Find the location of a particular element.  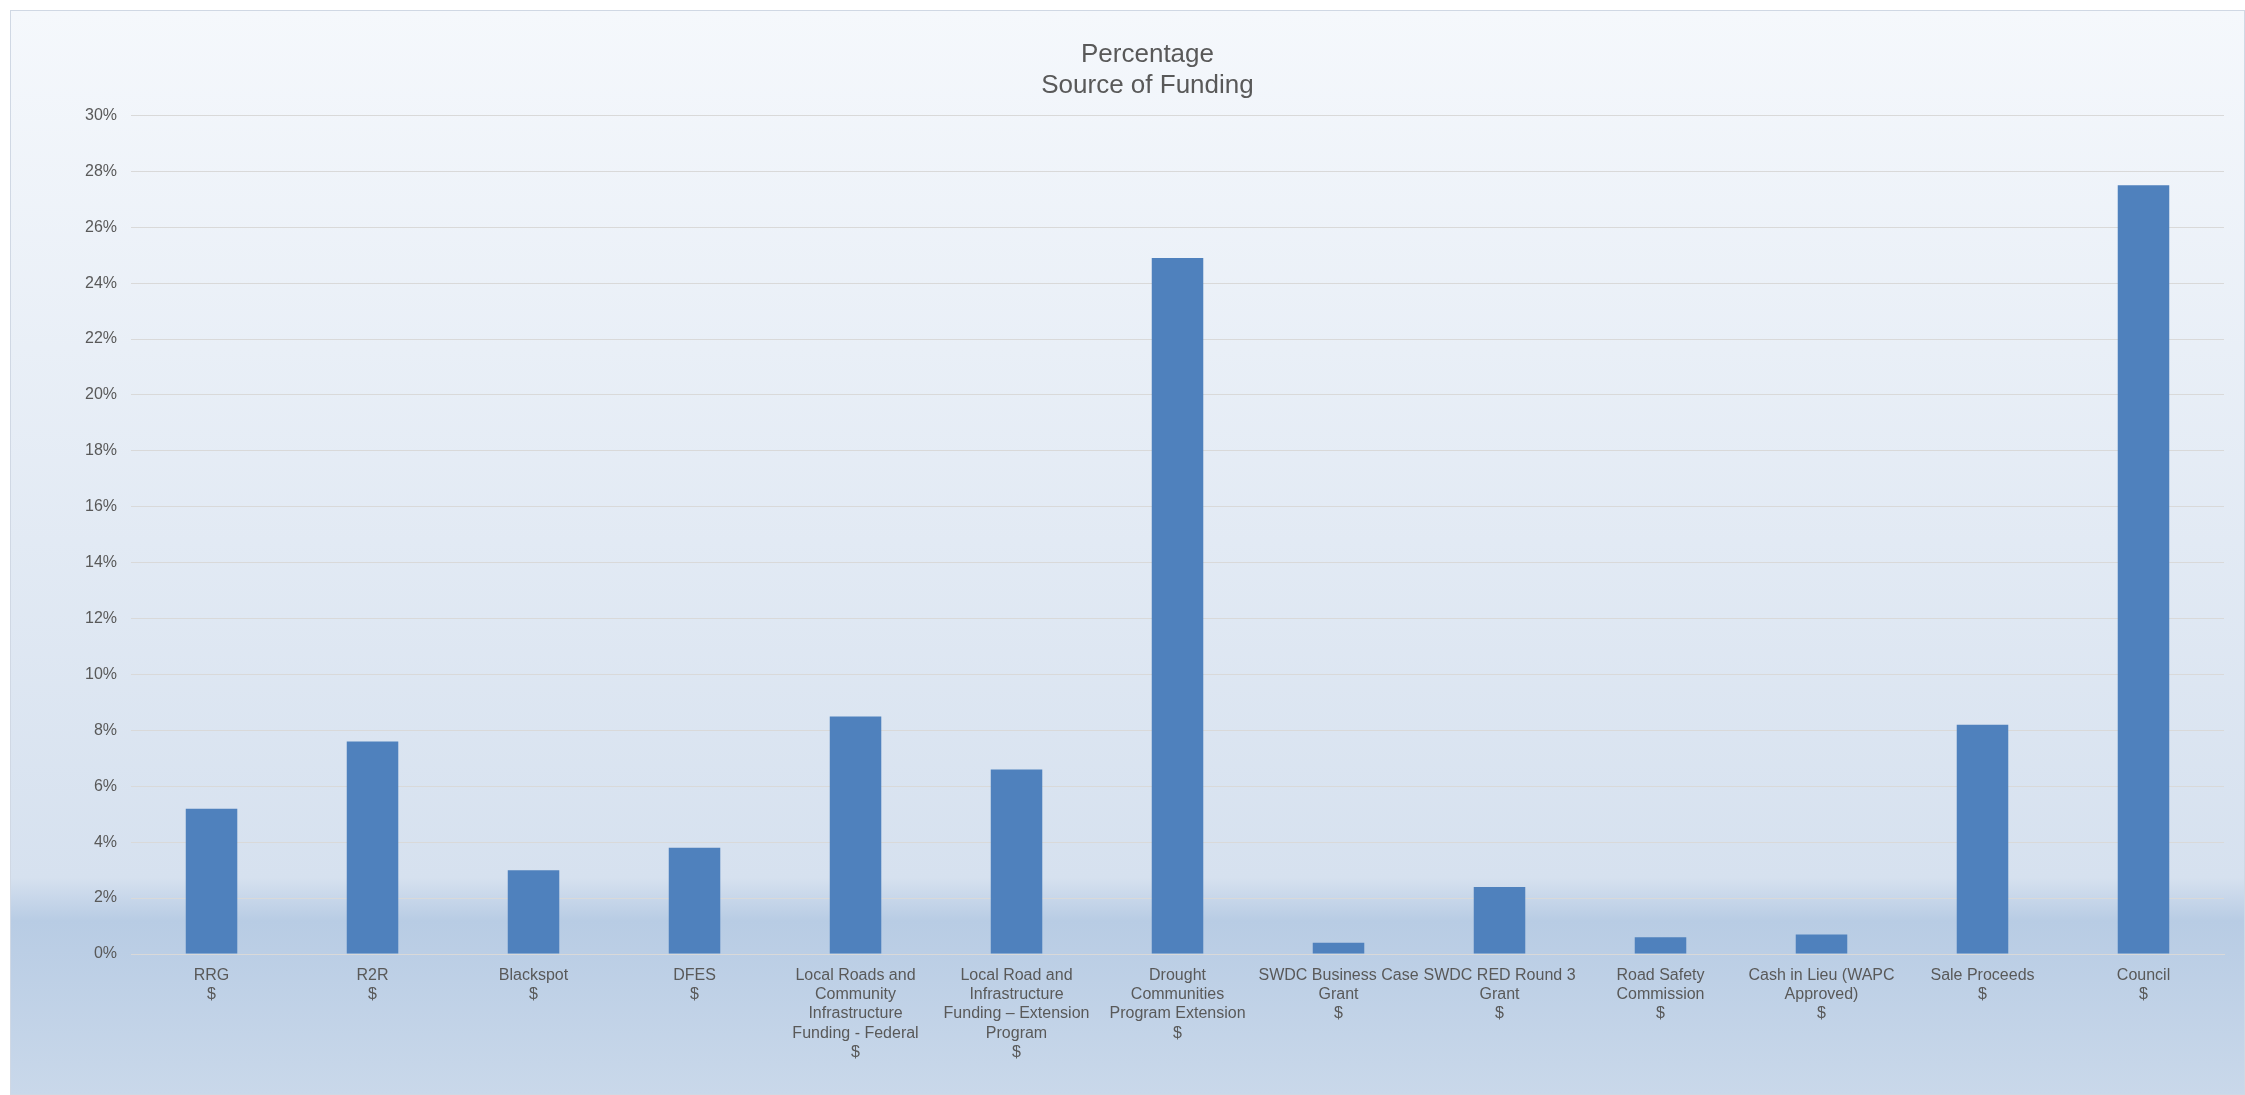

y-tick-label: 26% is located at coordinates (101, 226).